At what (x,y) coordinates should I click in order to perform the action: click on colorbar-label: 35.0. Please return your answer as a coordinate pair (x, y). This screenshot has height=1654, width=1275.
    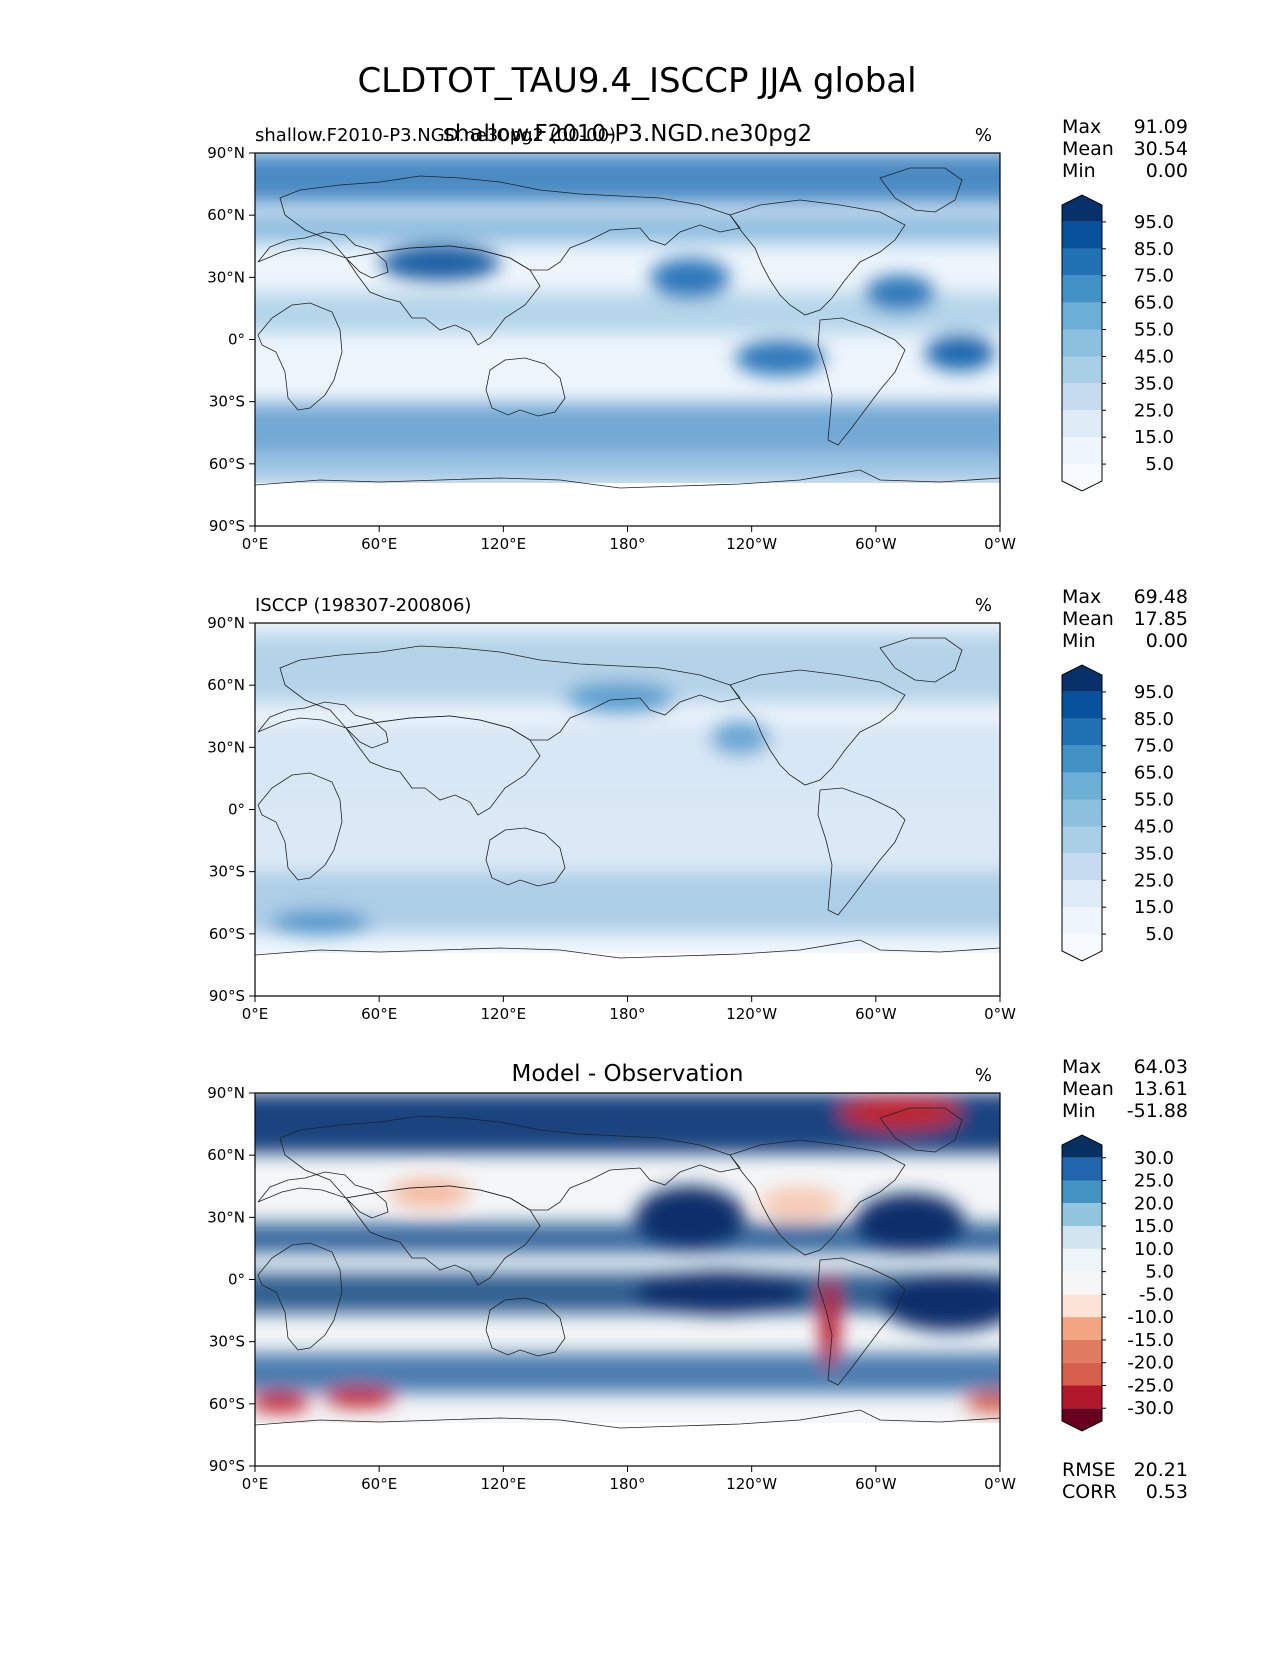
    Looking at the image, I should click on (1154, 383).